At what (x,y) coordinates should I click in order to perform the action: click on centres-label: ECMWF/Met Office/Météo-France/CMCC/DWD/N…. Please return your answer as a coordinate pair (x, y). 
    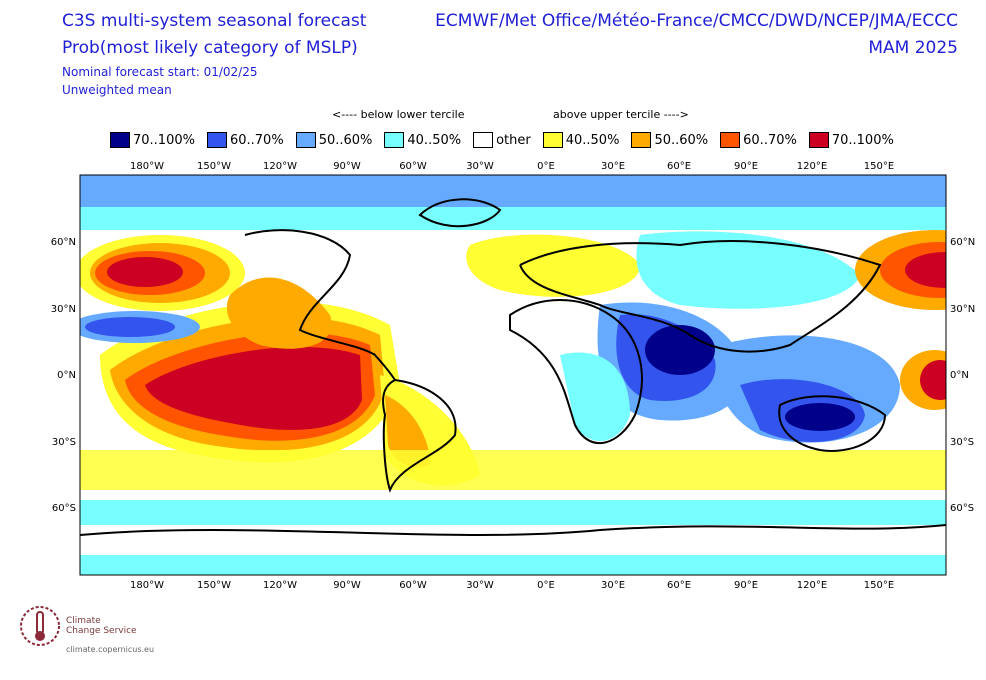
    Looking at the image, I should click on (696, 21).